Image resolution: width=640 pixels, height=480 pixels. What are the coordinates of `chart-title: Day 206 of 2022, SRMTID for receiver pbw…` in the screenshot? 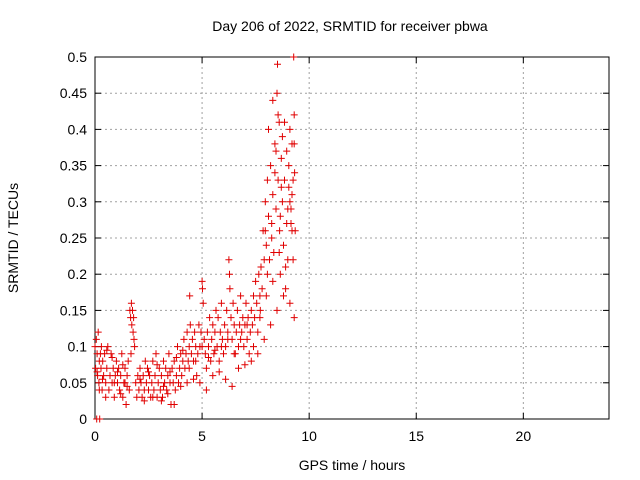 It's located at (350, 26).